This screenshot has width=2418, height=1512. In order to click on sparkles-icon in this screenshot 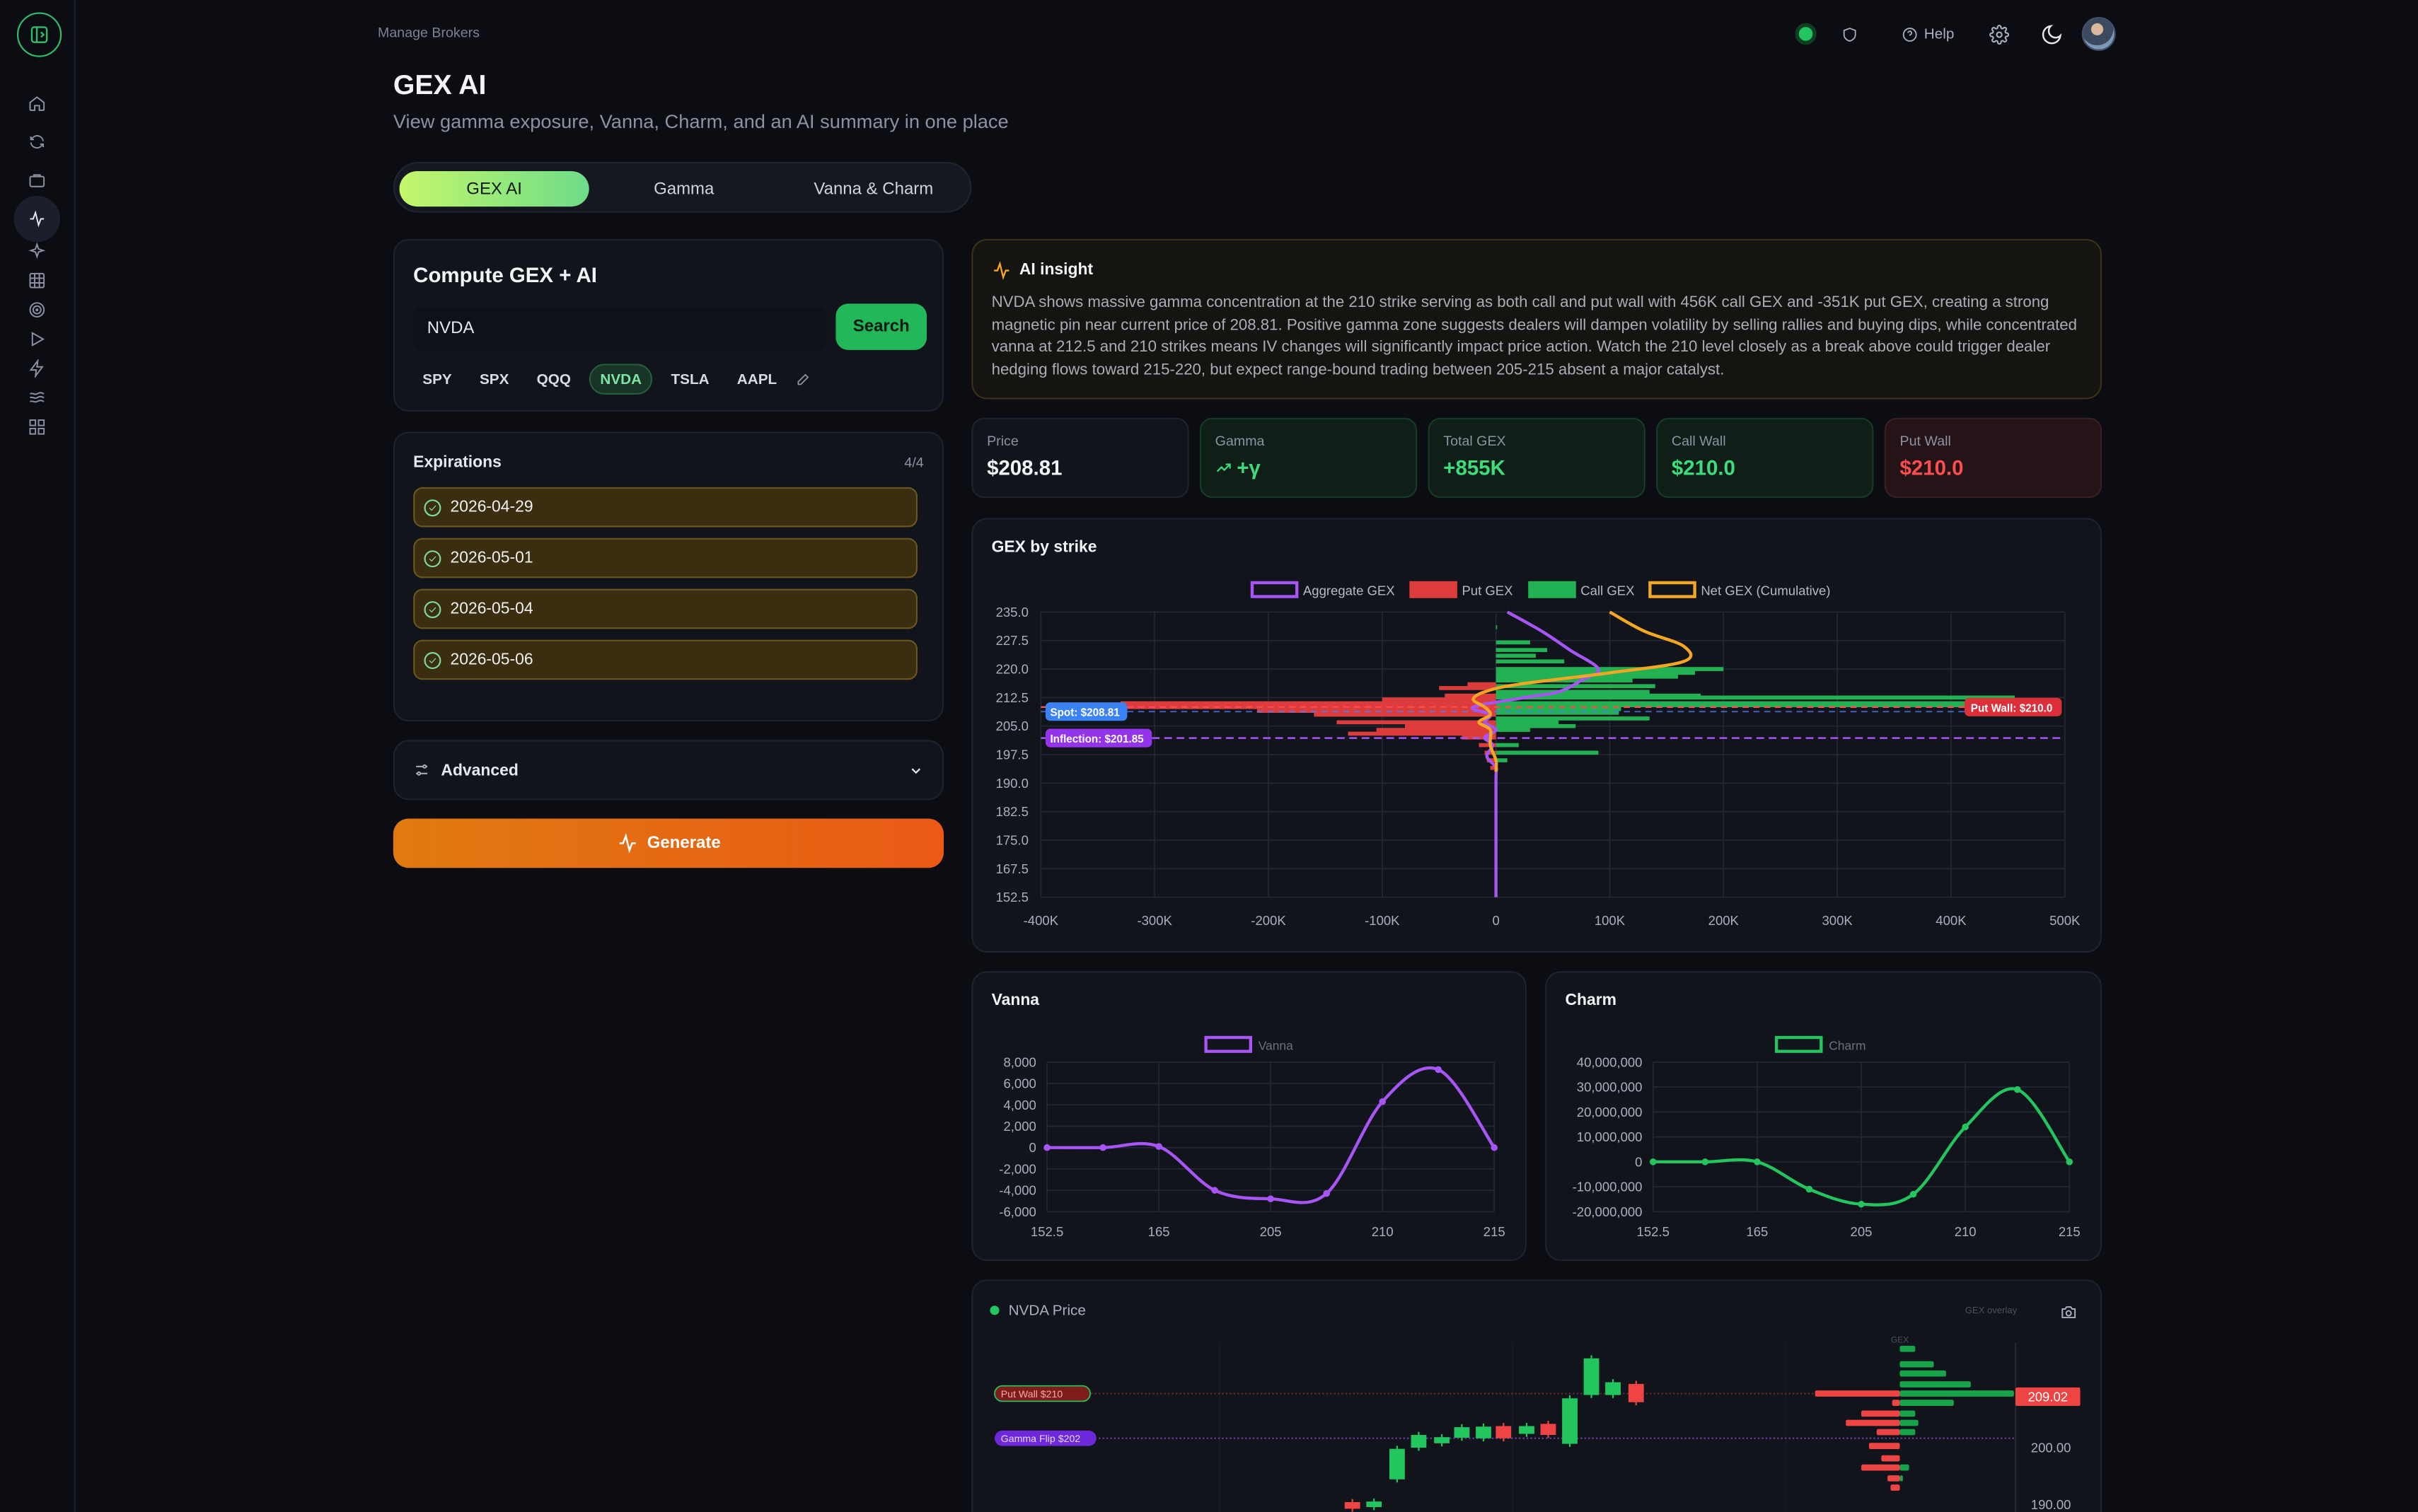, I will do `click(37, 251)`.